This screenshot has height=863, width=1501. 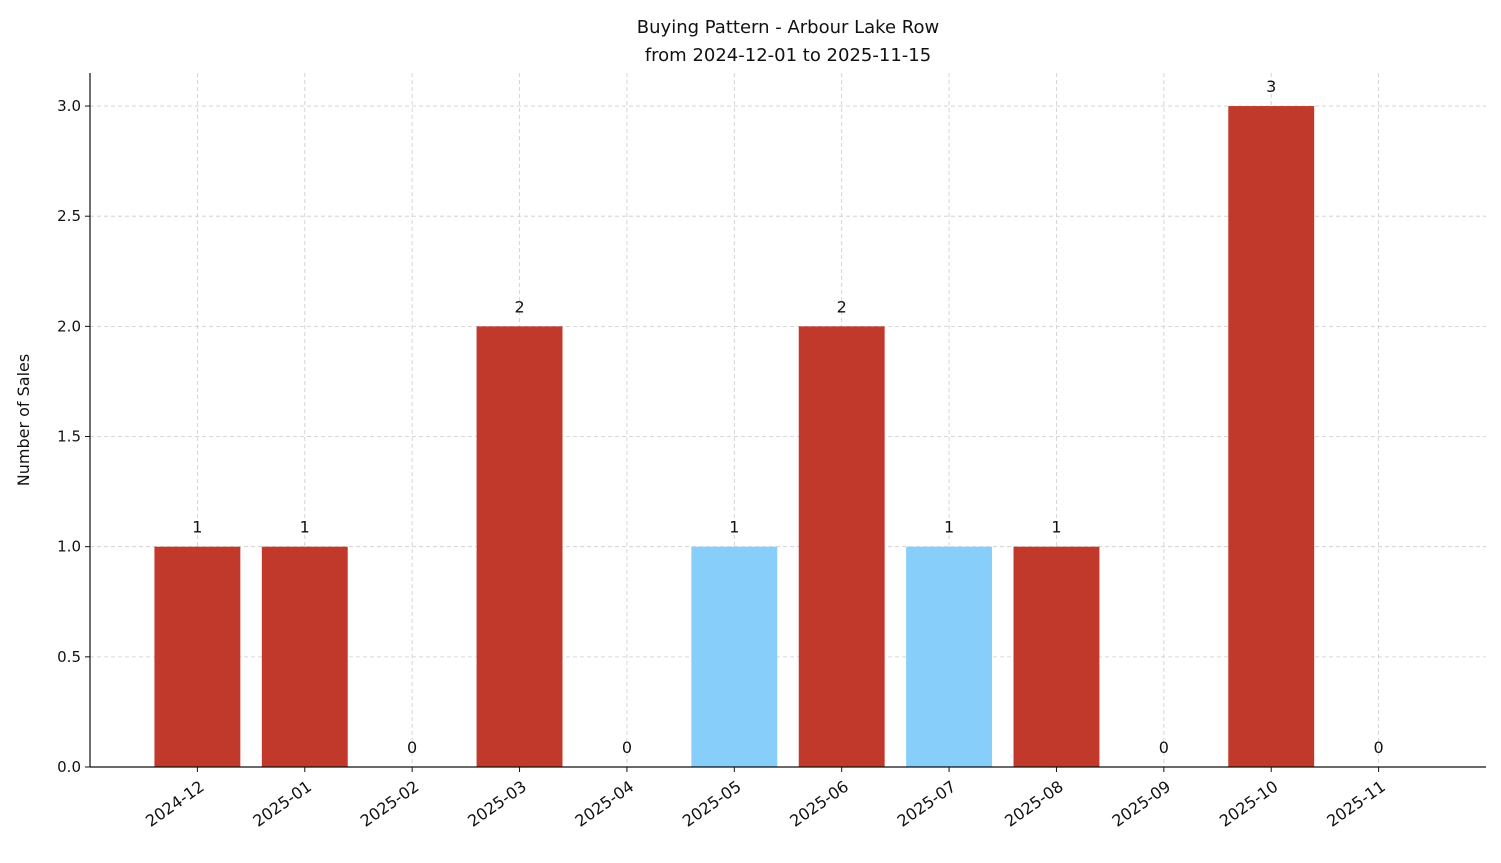 What do you see at coordinates (1356, 804) in the screenshot?
I see `x-tick-label: 2025-11` at bounding box center [1356, 804].